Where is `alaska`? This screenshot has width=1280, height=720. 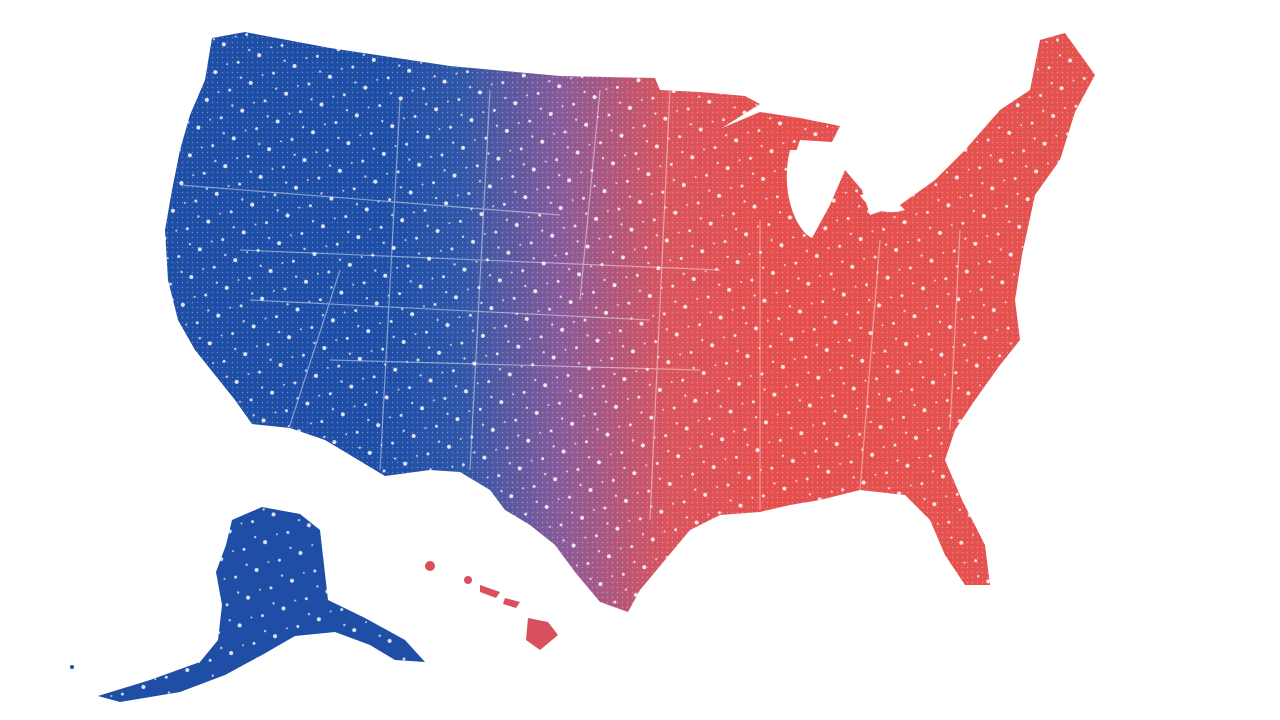 alaska is located at coordinates (247, 604).